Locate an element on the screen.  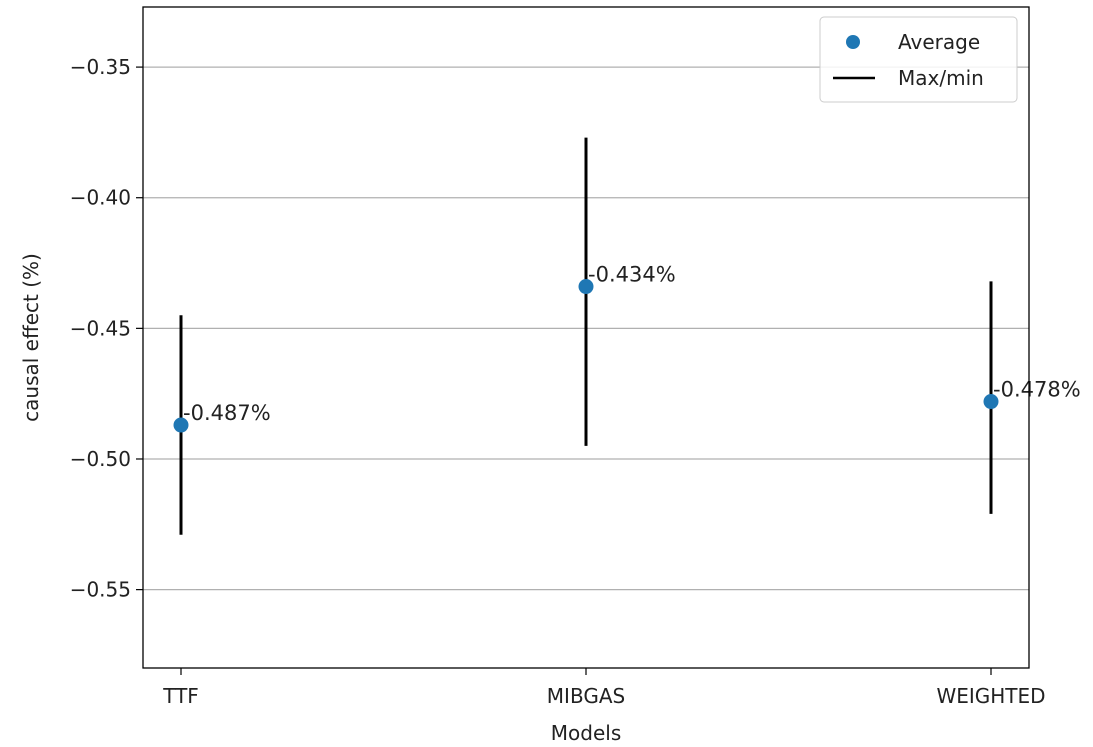
x-tick-label: MIBGAS is located at coordinates (586, 696).